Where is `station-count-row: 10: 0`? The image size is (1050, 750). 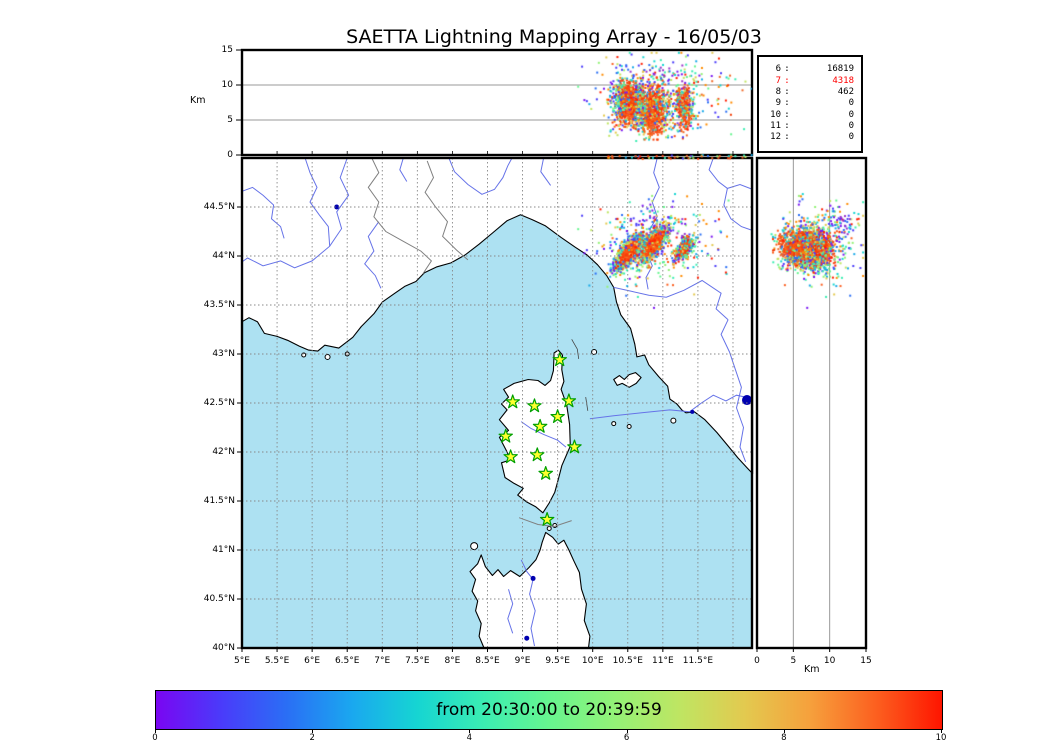
station-count-row: 10: 0 is located at coordinates (810, 115).